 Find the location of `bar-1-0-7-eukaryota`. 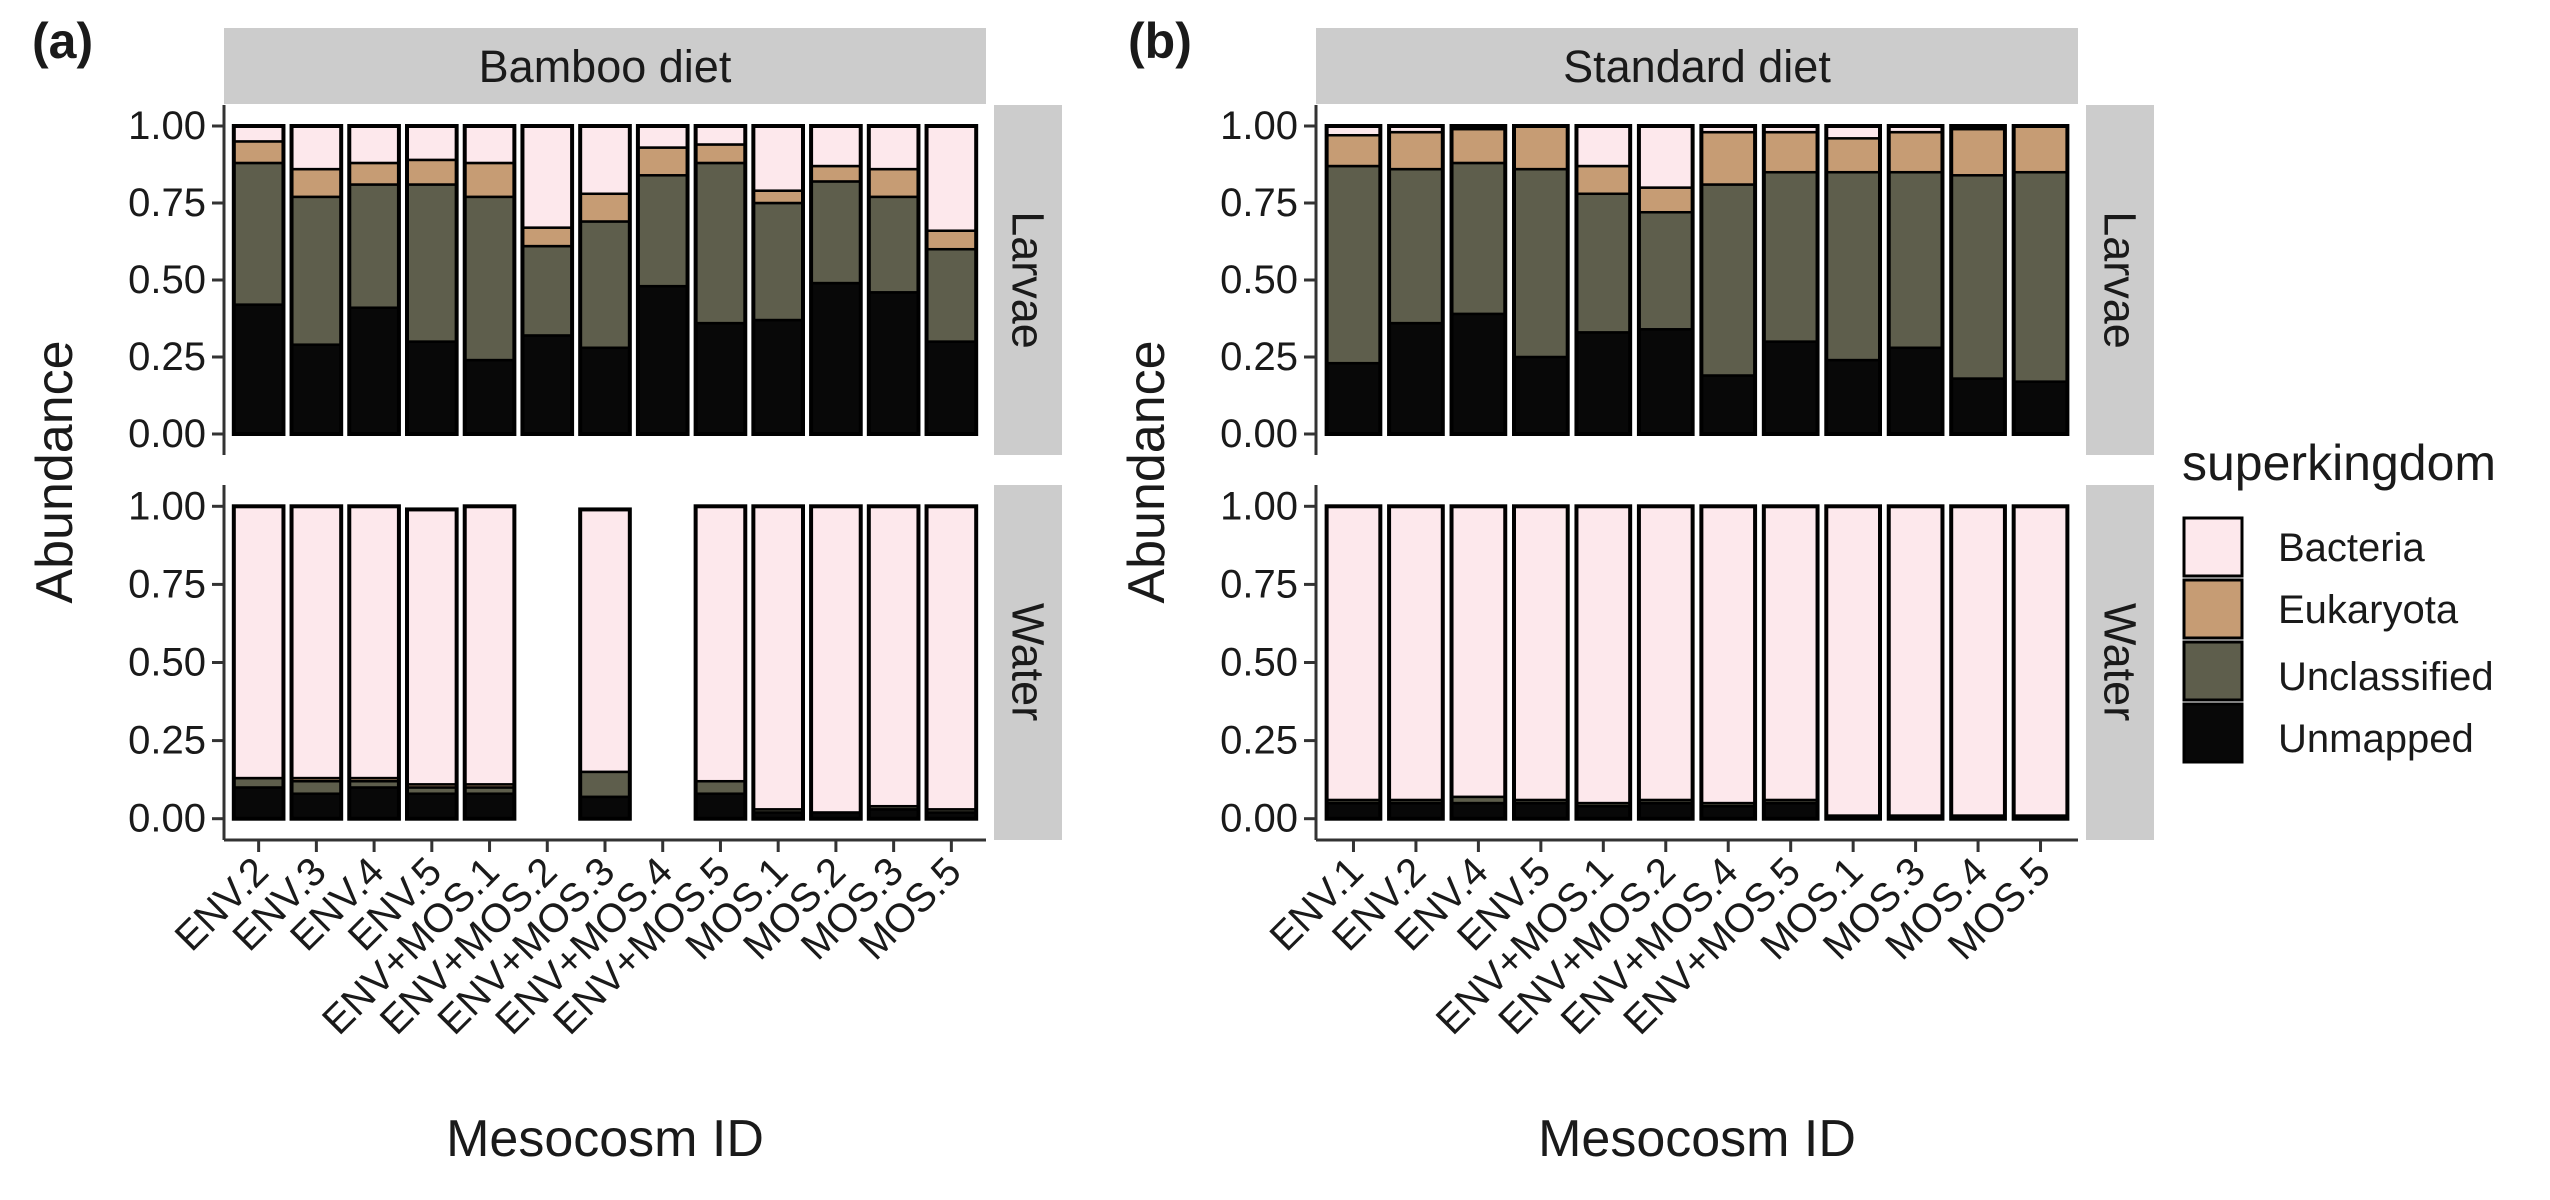

bar-1-0-7-eukaryota is located at coordinates (1790, 152).